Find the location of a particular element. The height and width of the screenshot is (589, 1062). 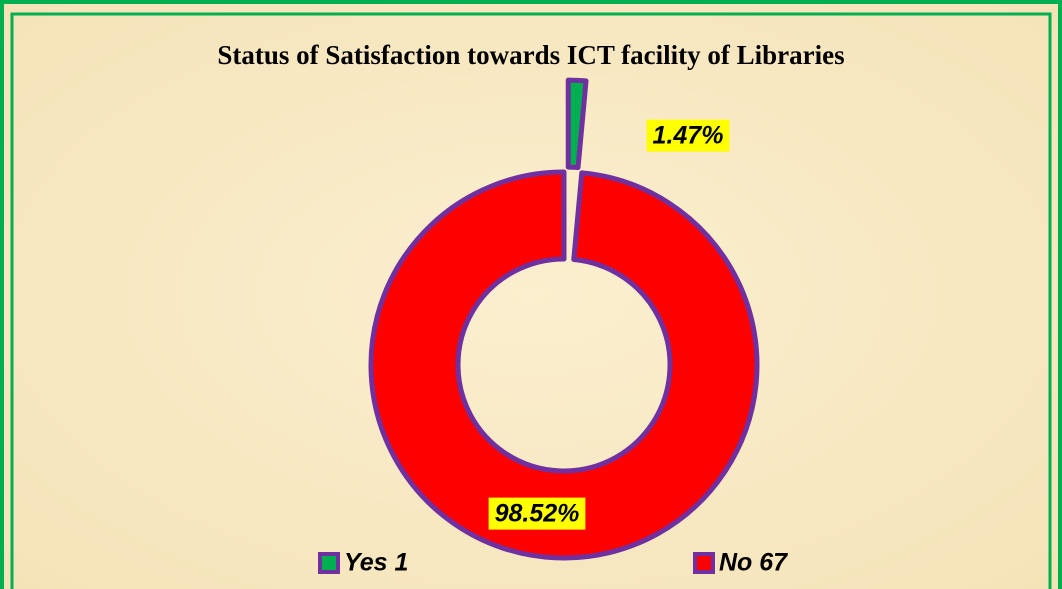

legend-label: No 67 is located at coordinates (753, 563).